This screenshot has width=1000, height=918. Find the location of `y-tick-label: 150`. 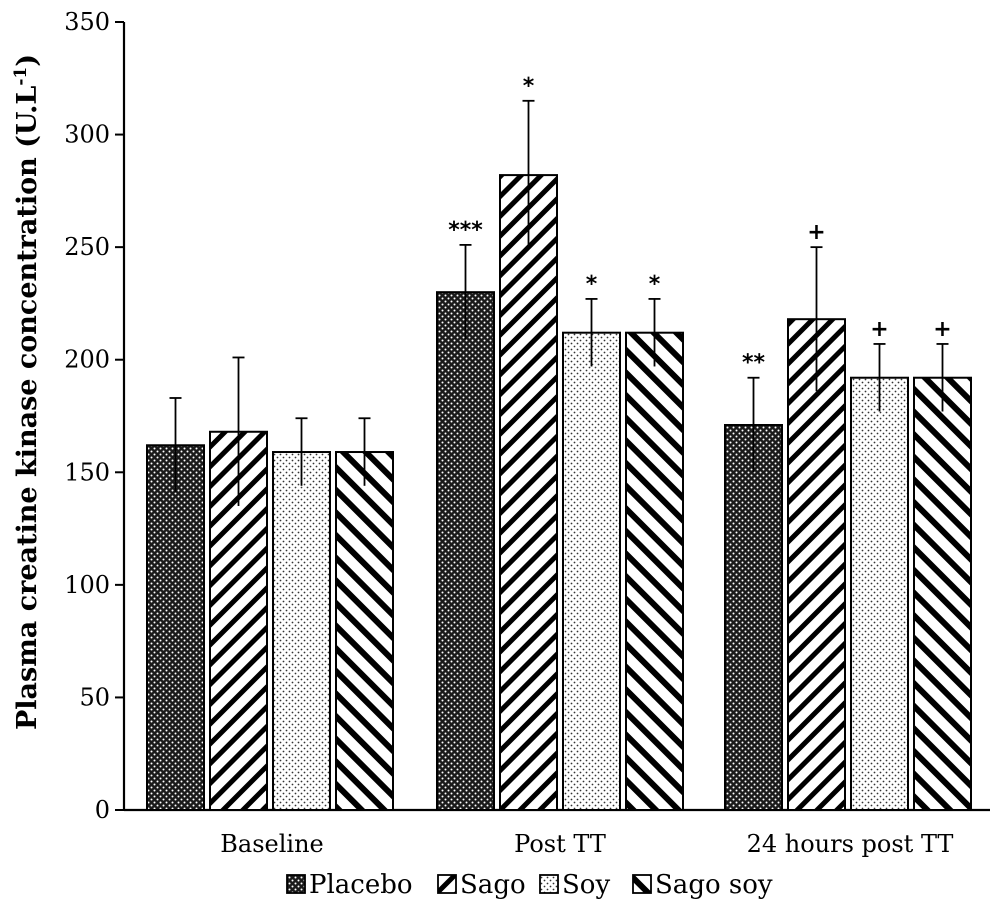

y-tick-label: 150 is located at coordinates (87, 472).